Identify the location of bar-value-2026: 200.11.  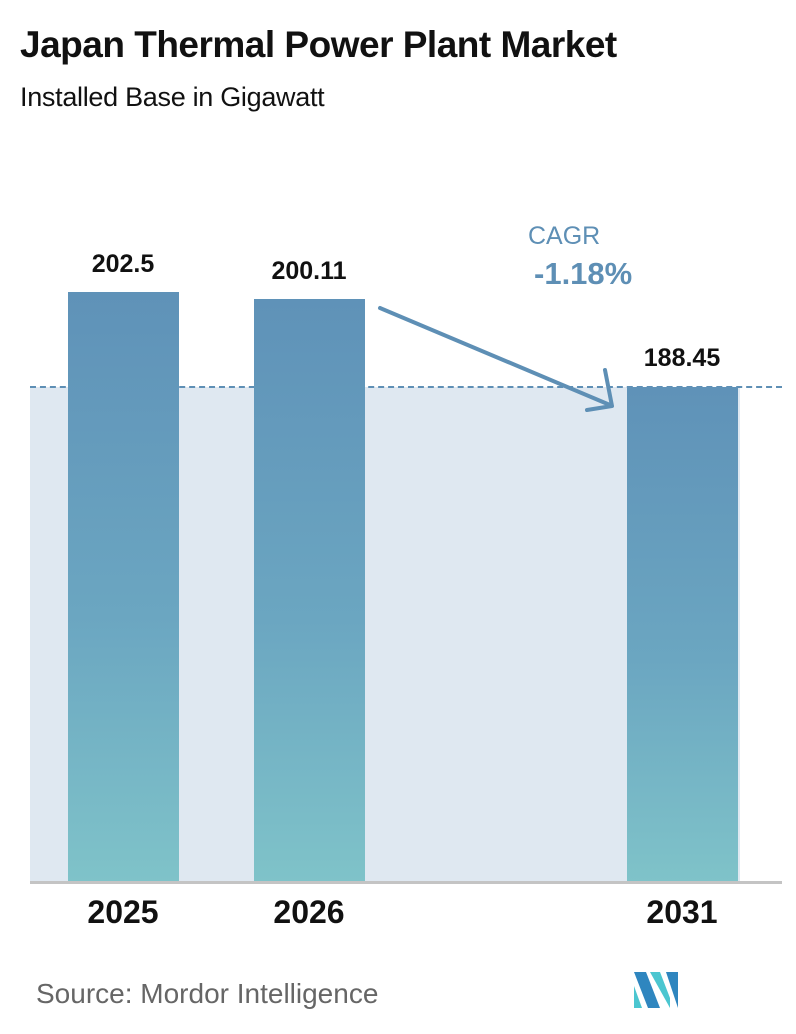
(309, 271).